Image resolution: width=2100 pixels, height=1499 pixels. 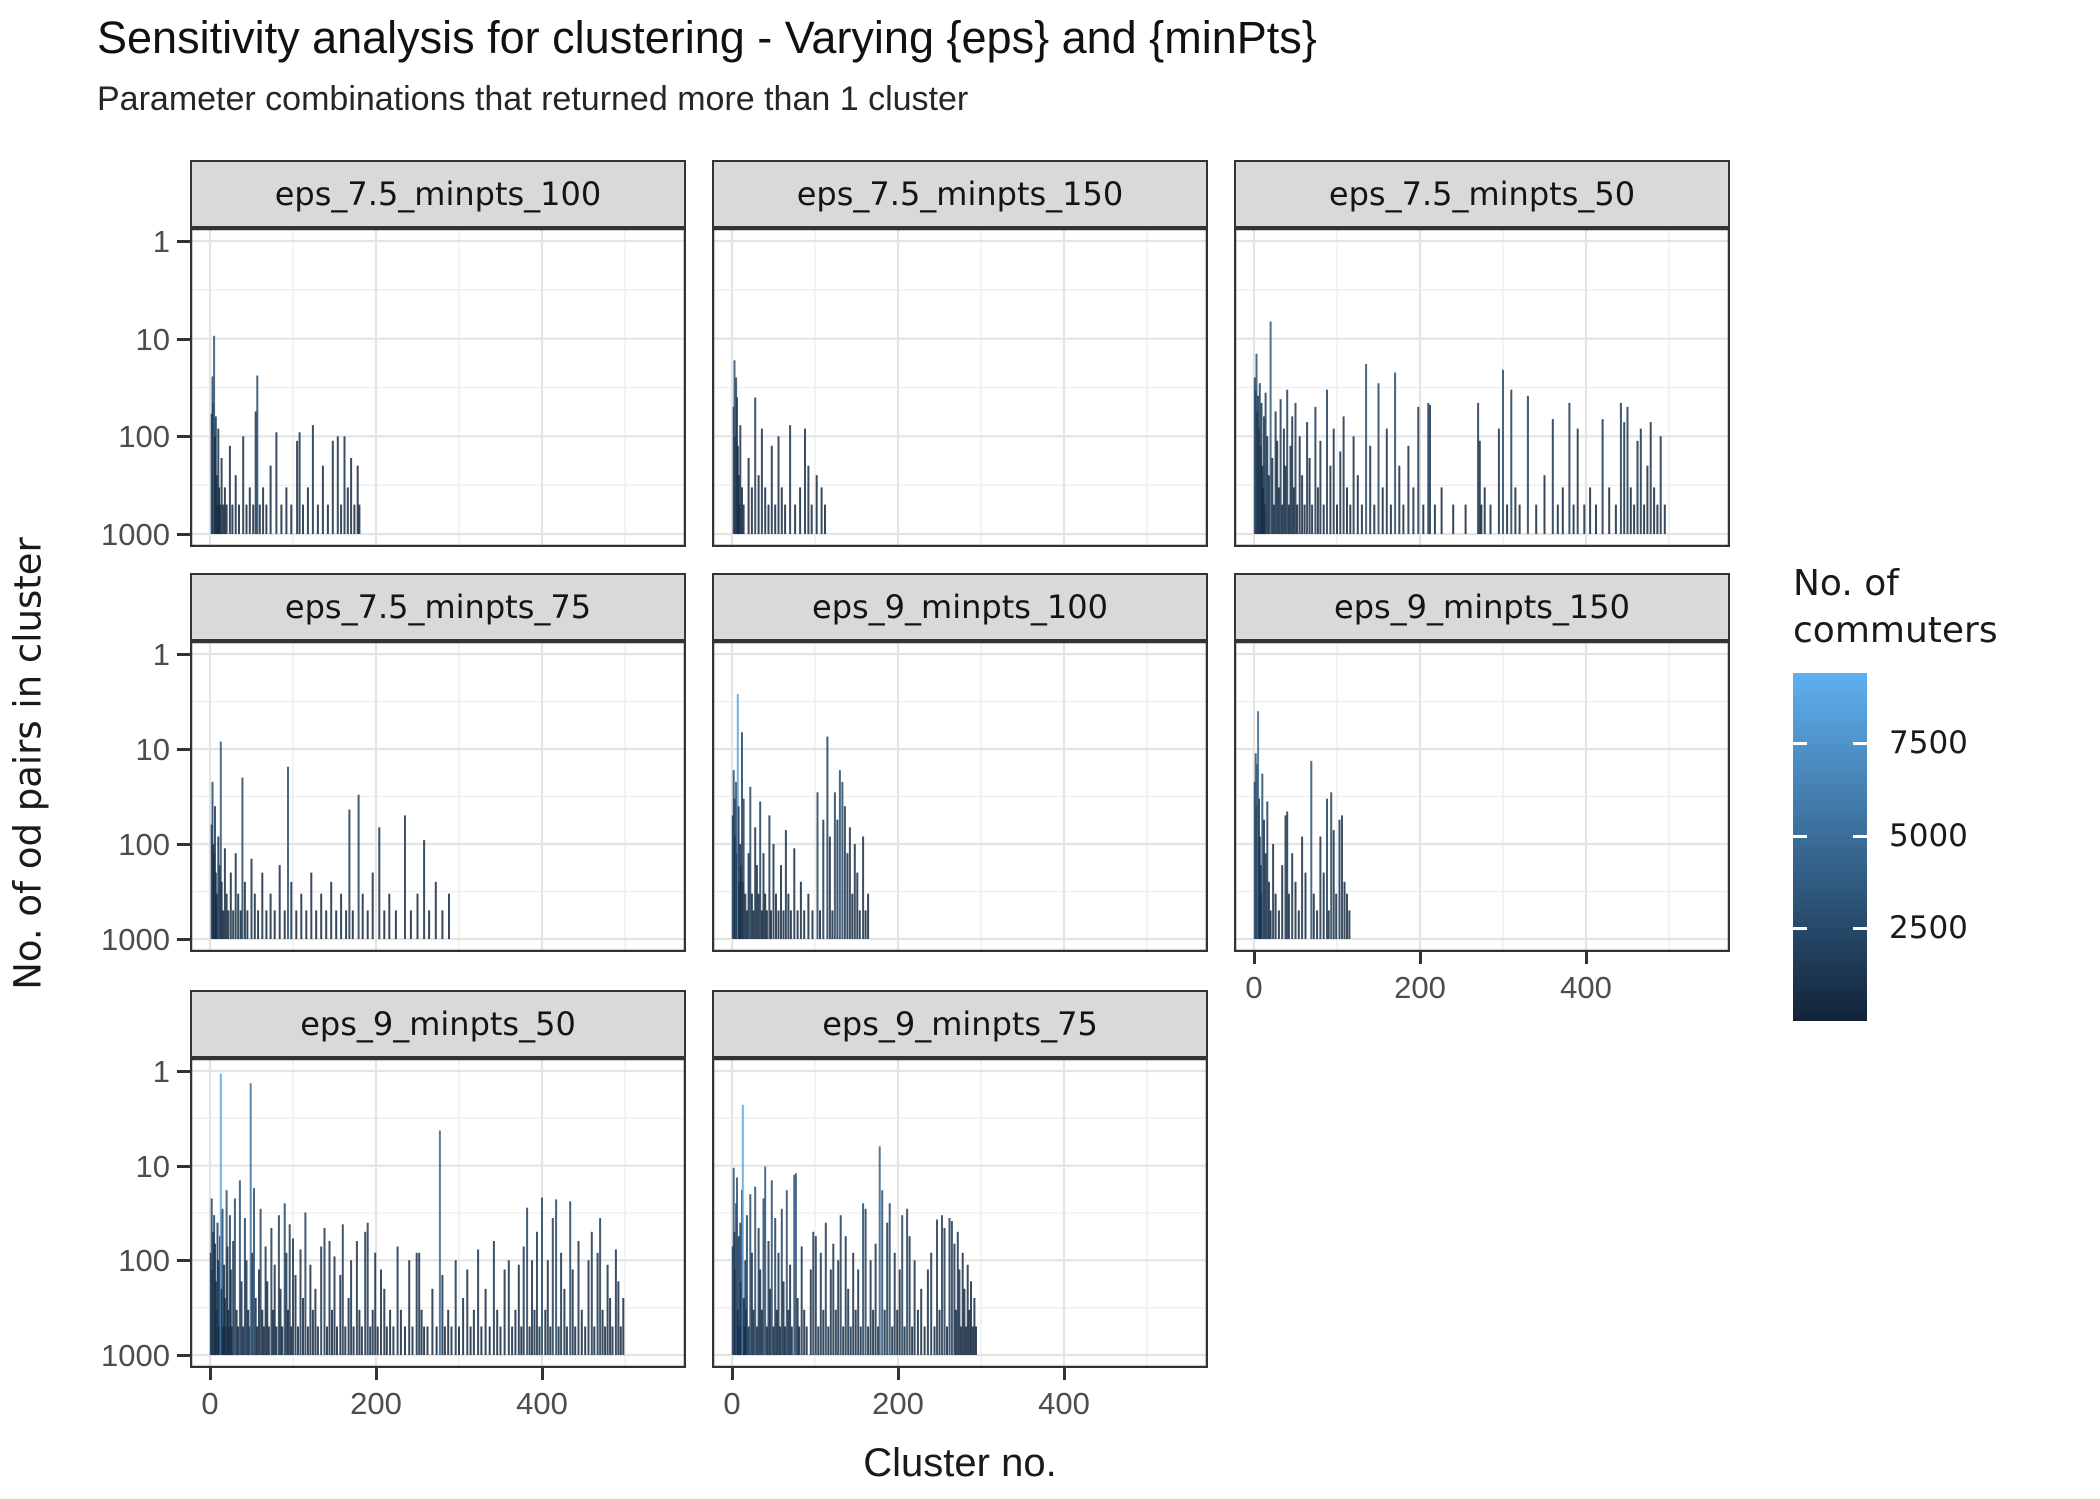 I want to click on y-tick-mark, so click(x=183, y=749).